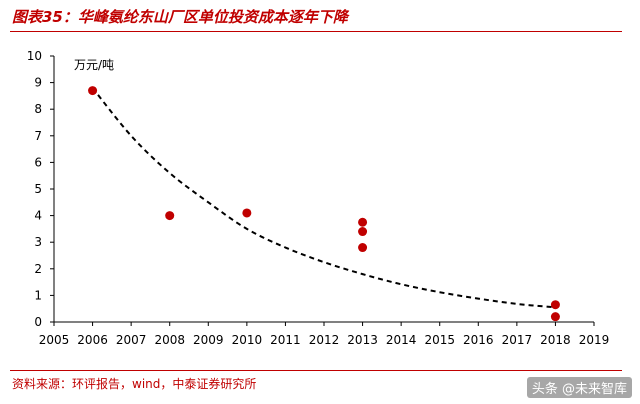  I want to click on y-tick-label: 5, so click(38, 189).